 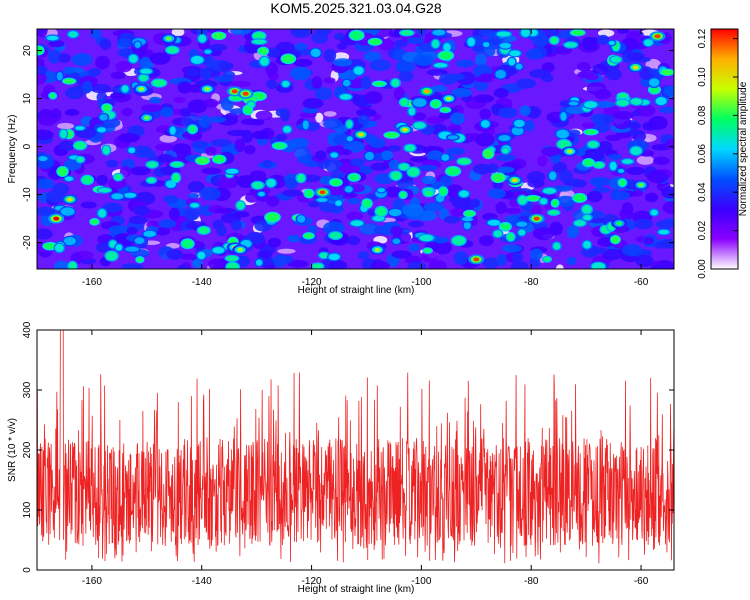 I want to click on x-tick-label: -60, so click(x=641, y=282).